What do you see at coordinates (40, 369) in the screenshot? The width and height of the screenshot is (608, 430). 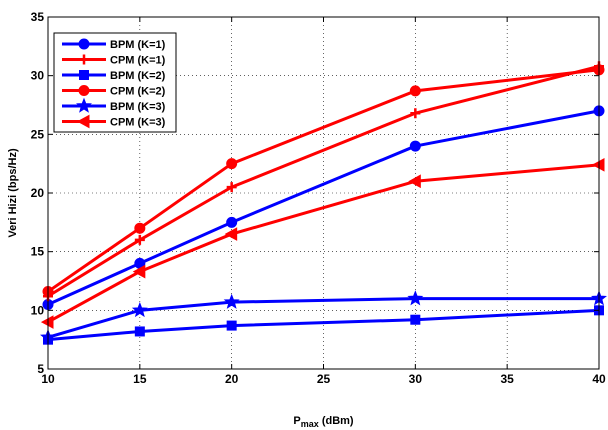 I see `y-tick-label: 5` at bounding box center [40, 369].